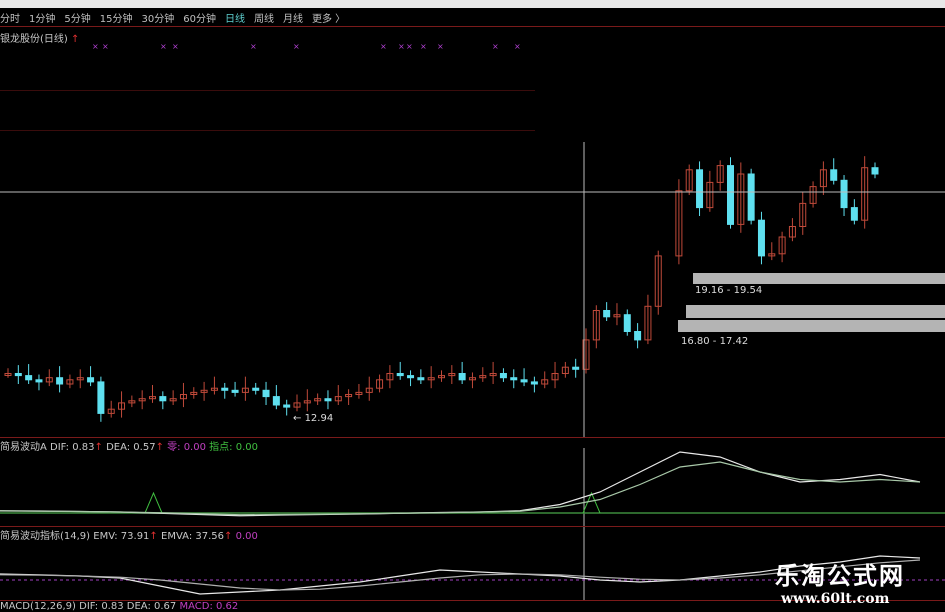 The image size is (945, 612). I want to click on zero-value: 零: 0.00, so click(186, 447).